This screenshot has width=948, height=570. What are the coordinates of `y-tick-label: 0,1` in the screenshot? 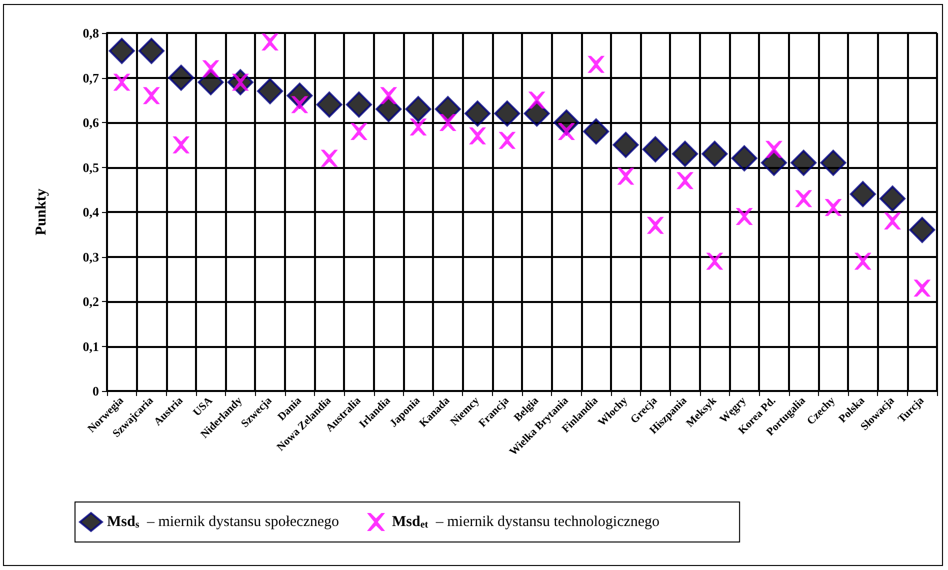 It's located at (90, 346).